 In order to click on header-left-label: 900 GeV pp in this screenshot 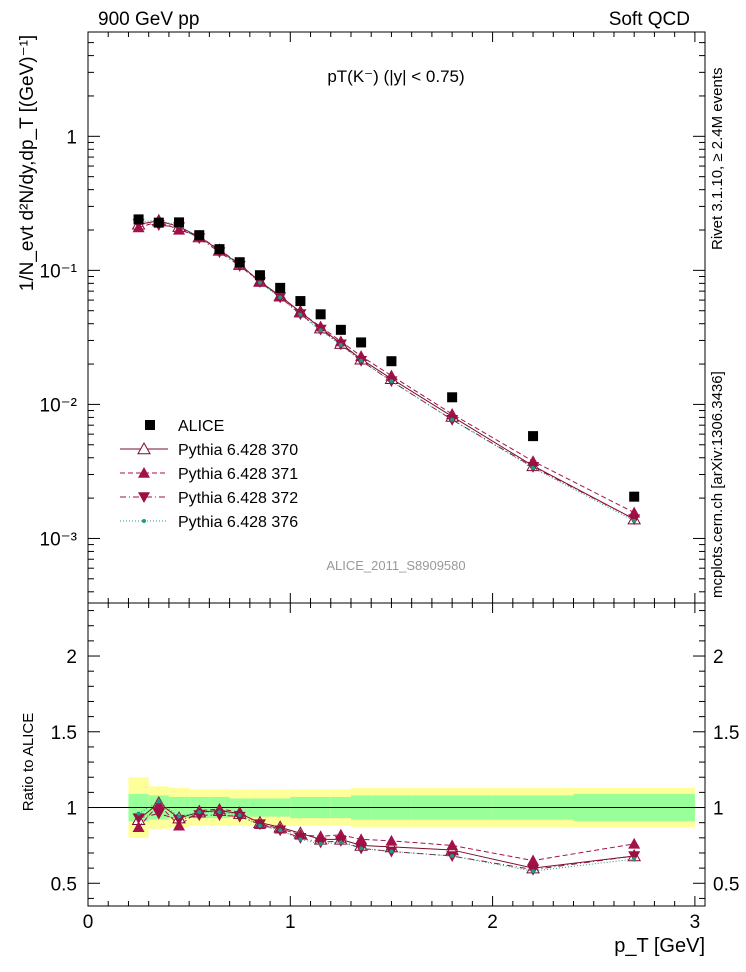, I will do `click(148, 19)`.